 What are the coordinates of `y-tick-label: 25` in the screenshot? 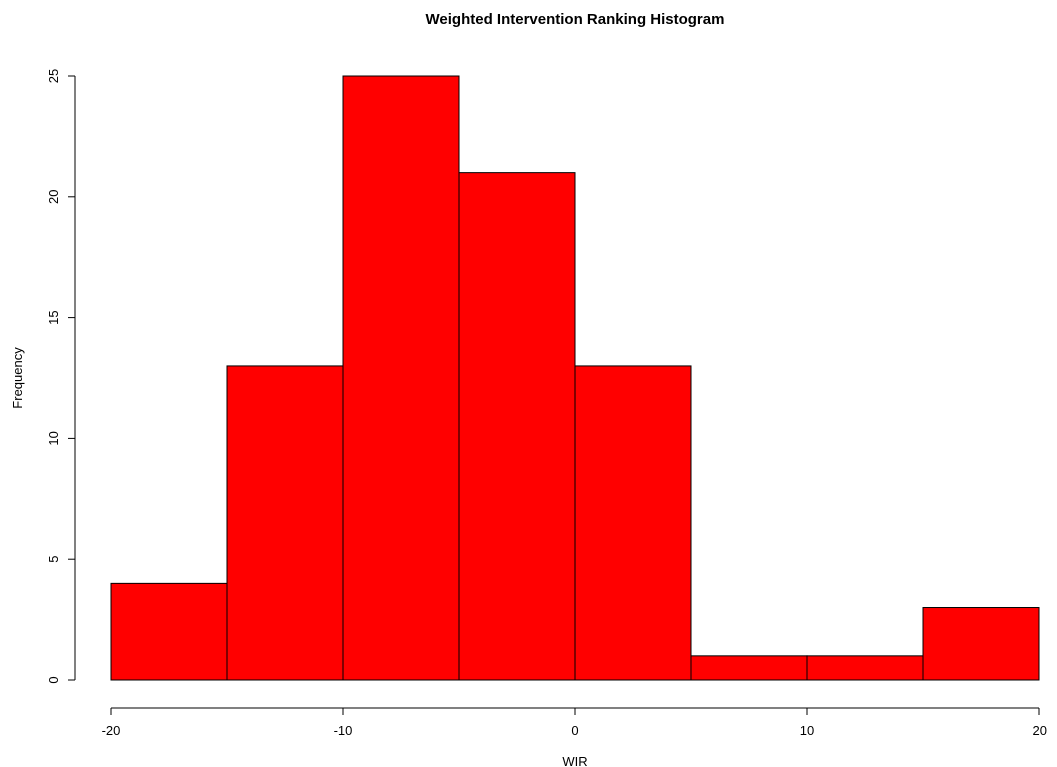 It's located at (53, 76).